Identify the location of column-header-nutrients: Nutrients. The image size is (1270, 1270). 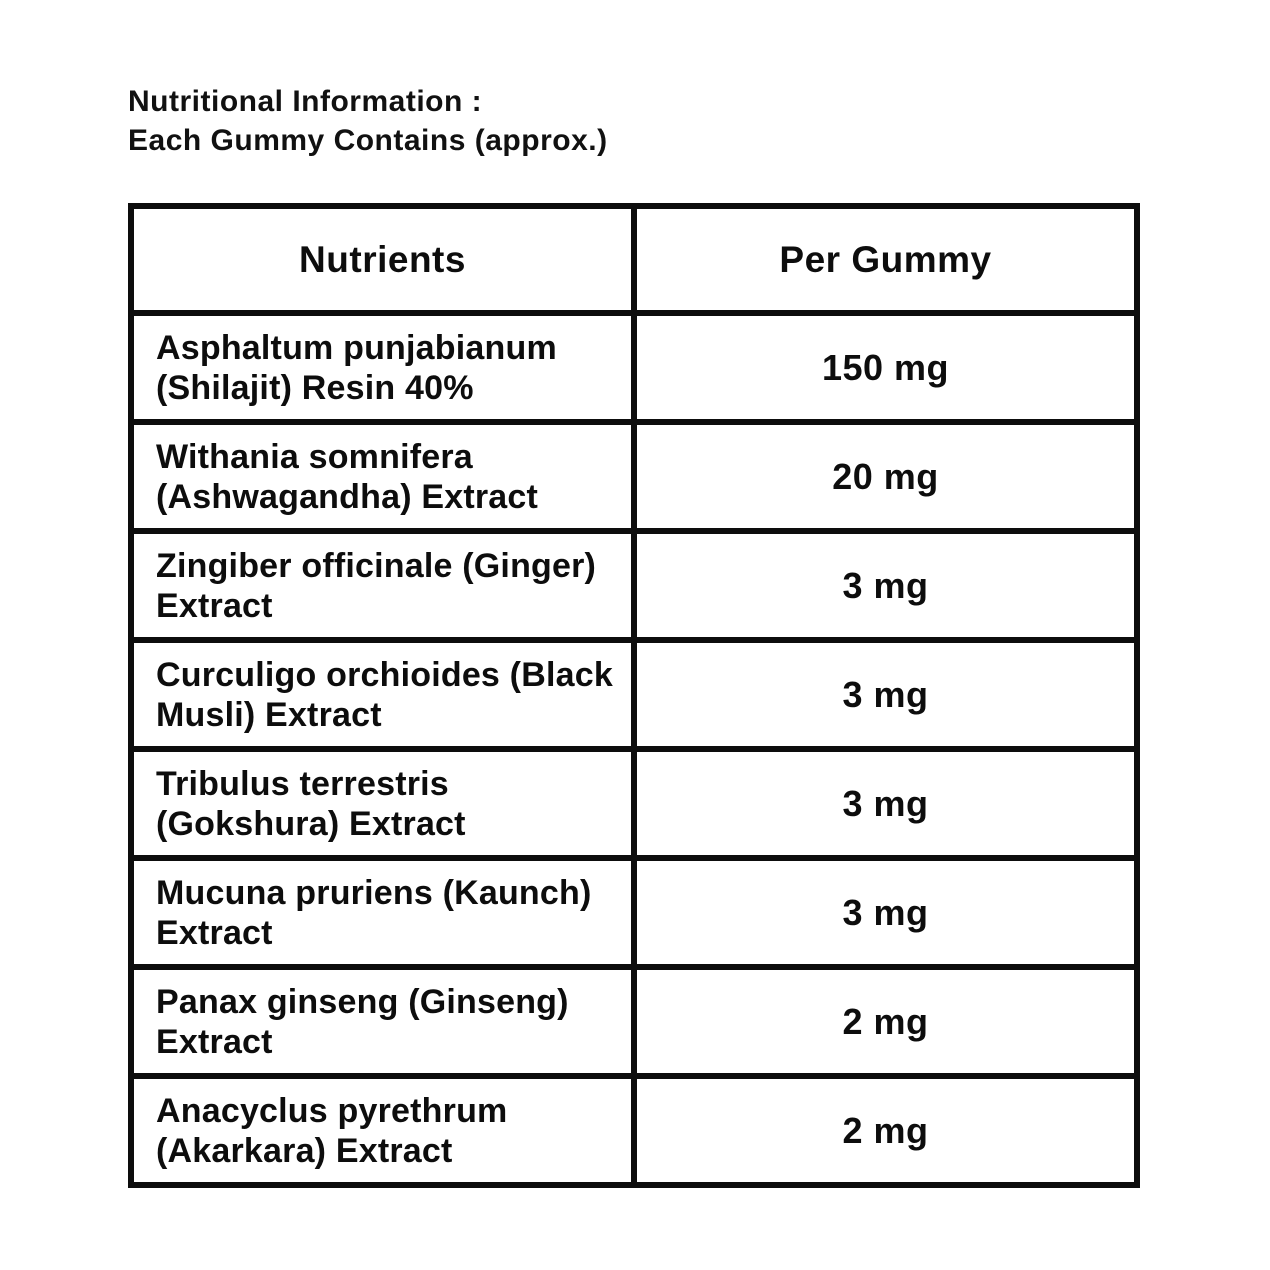
(382, 259).